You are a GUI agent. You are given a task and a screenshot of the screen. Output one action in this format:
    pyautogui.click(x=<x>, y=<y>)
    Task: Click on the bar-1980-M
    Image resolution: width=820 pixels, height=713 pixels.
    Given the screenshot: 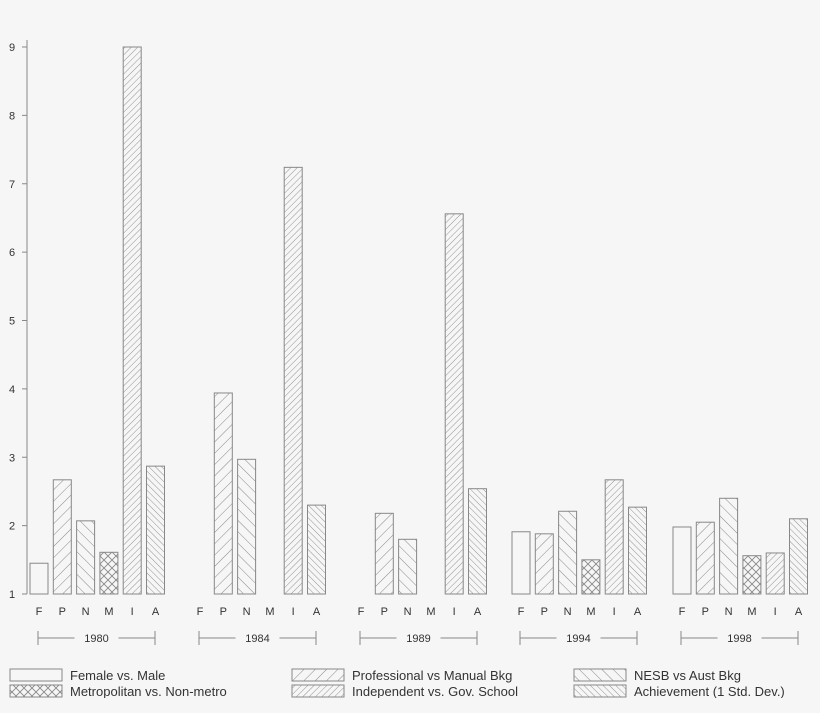 What is the action you would take?
    pyautogui.click(x=109, y=573)
    